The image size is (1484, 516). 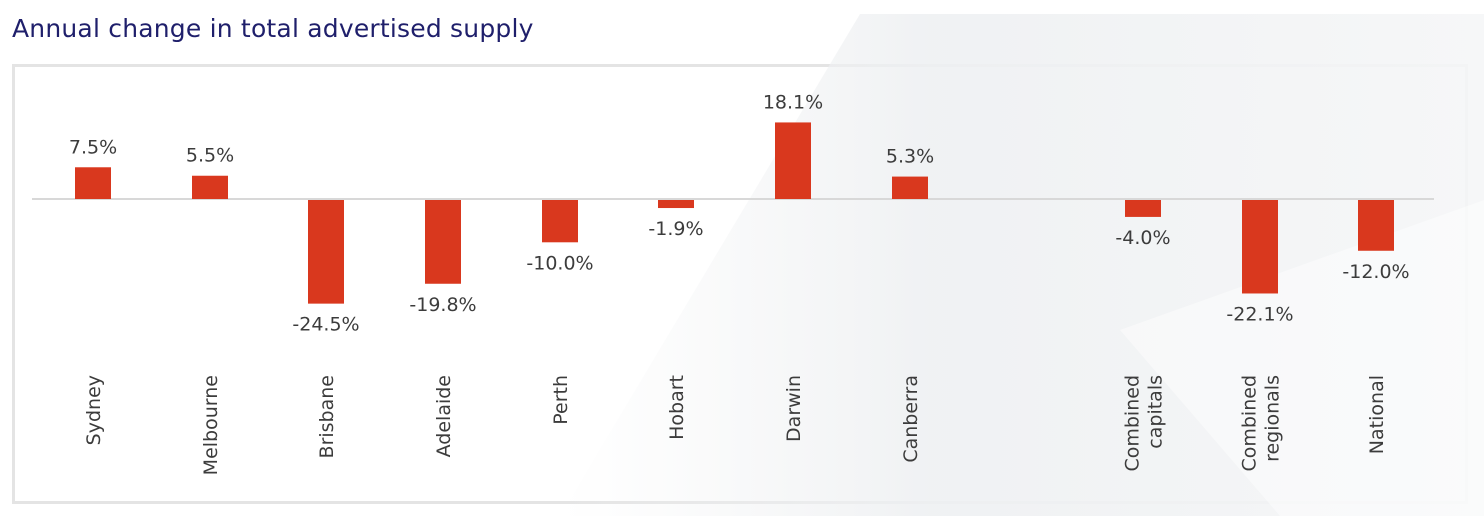 What do you see at coordinates (910, 157) in the screenshot?
I see `value-label: 5.3%` at bounding box center [910, 157].